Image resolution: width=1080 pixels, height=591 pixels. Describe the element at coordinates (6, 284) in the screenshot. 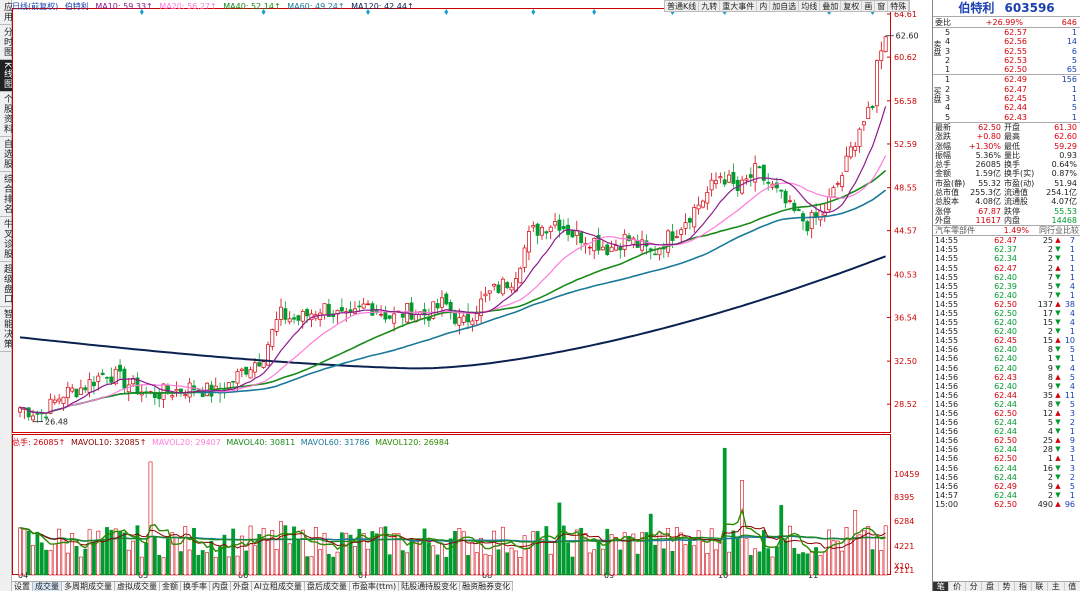

I see `left-tab-7: 超级盘口` at that location.